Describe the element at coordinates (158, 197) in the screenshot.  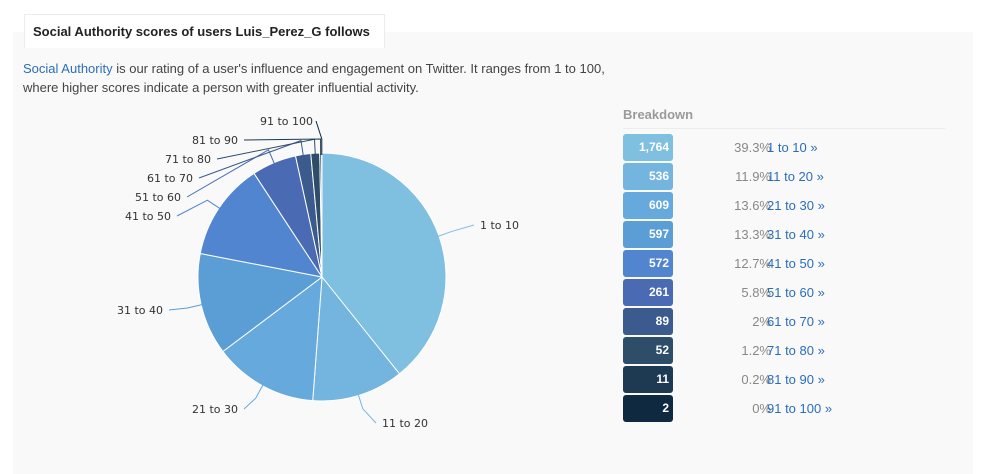
I see `pie-slice-label: 51 to 60` at that location.